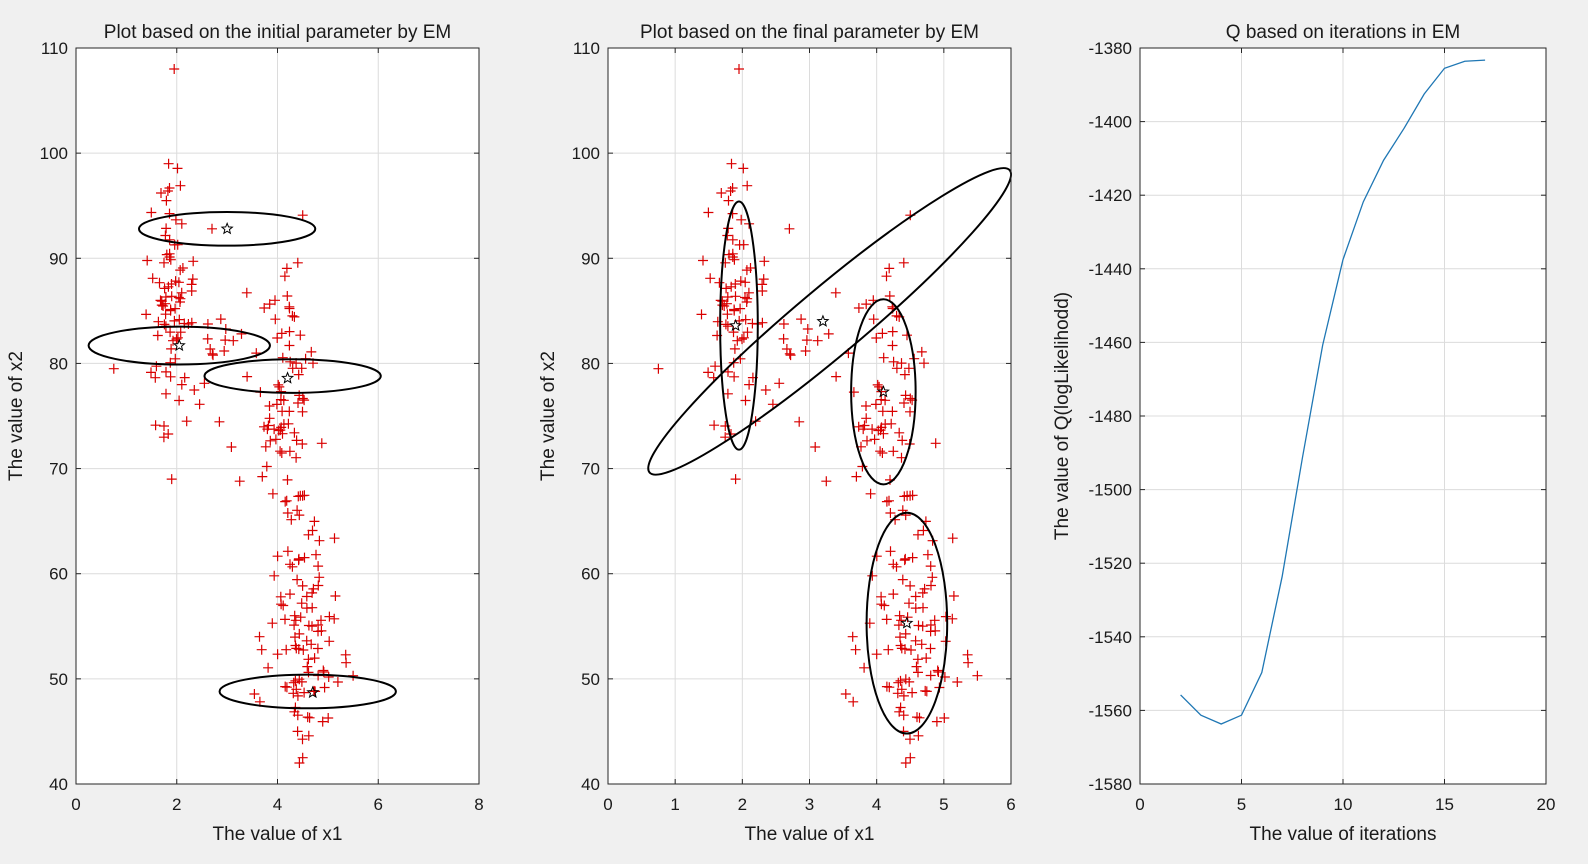 The width and height of the screenshot is (1588, 864). What do you see at coordinates (907, 623) in the screenshot?
I see `gaussian-ellipse` at bounding box center [907, 623].